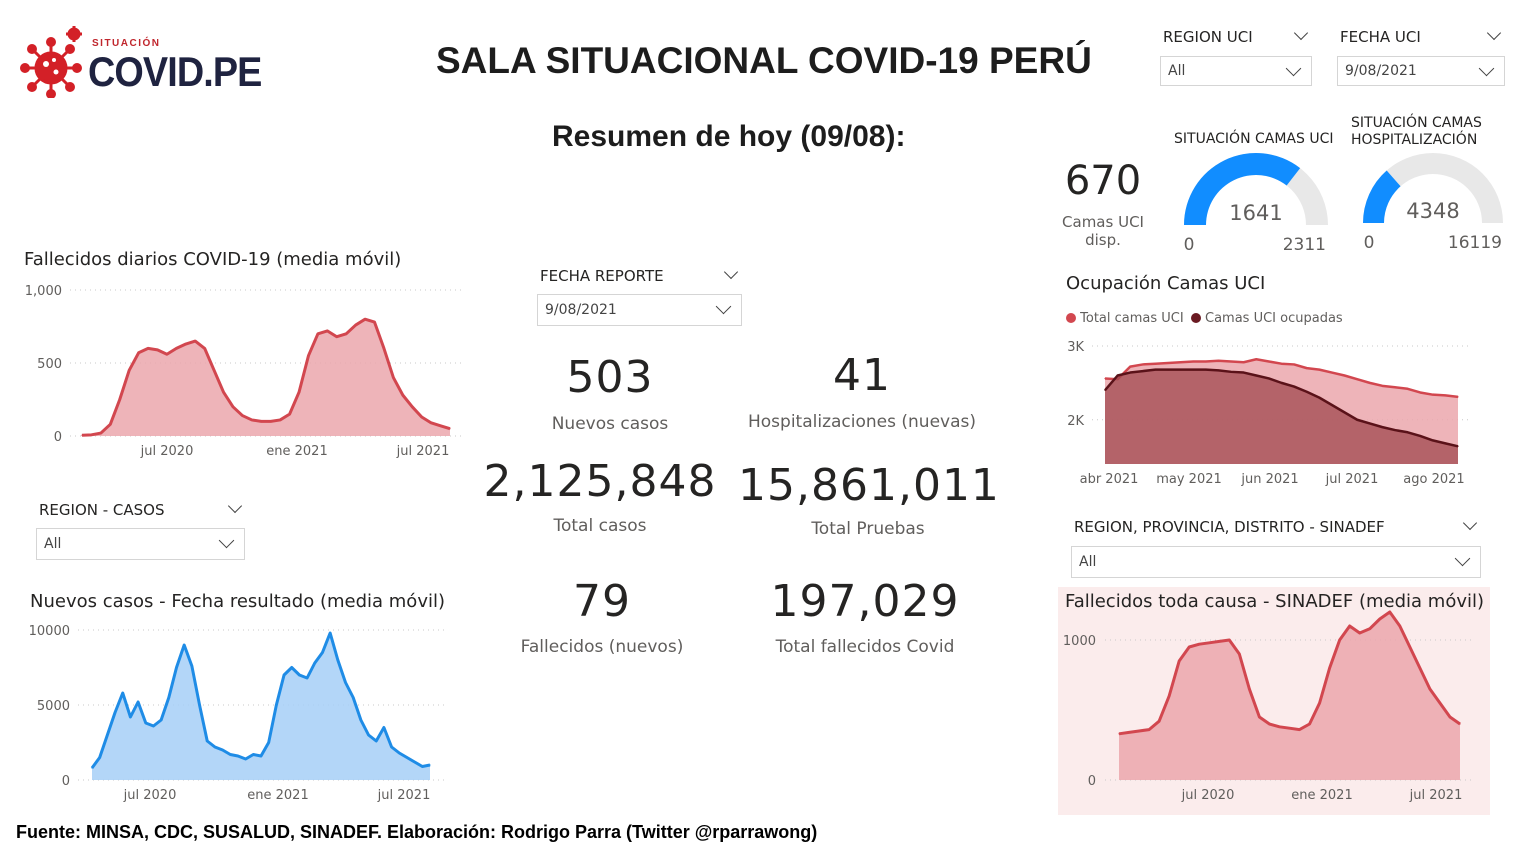  I want to click on ocupacion-legend: Total camas UCI Camas UCI ocupadas, so click(1204, 318).